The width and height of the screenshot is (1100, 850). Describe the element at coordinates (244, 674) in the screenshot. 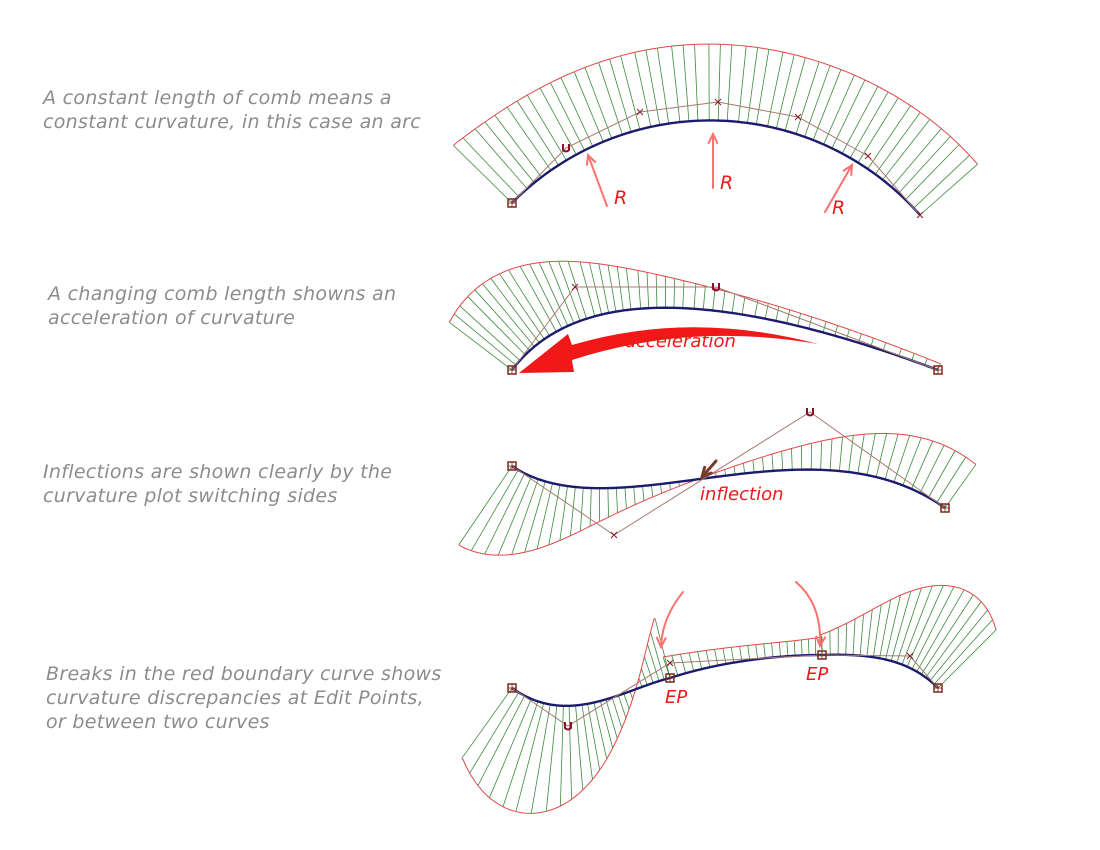

I see `caption-line: Breaks in the red boundary curve shows` at that location.